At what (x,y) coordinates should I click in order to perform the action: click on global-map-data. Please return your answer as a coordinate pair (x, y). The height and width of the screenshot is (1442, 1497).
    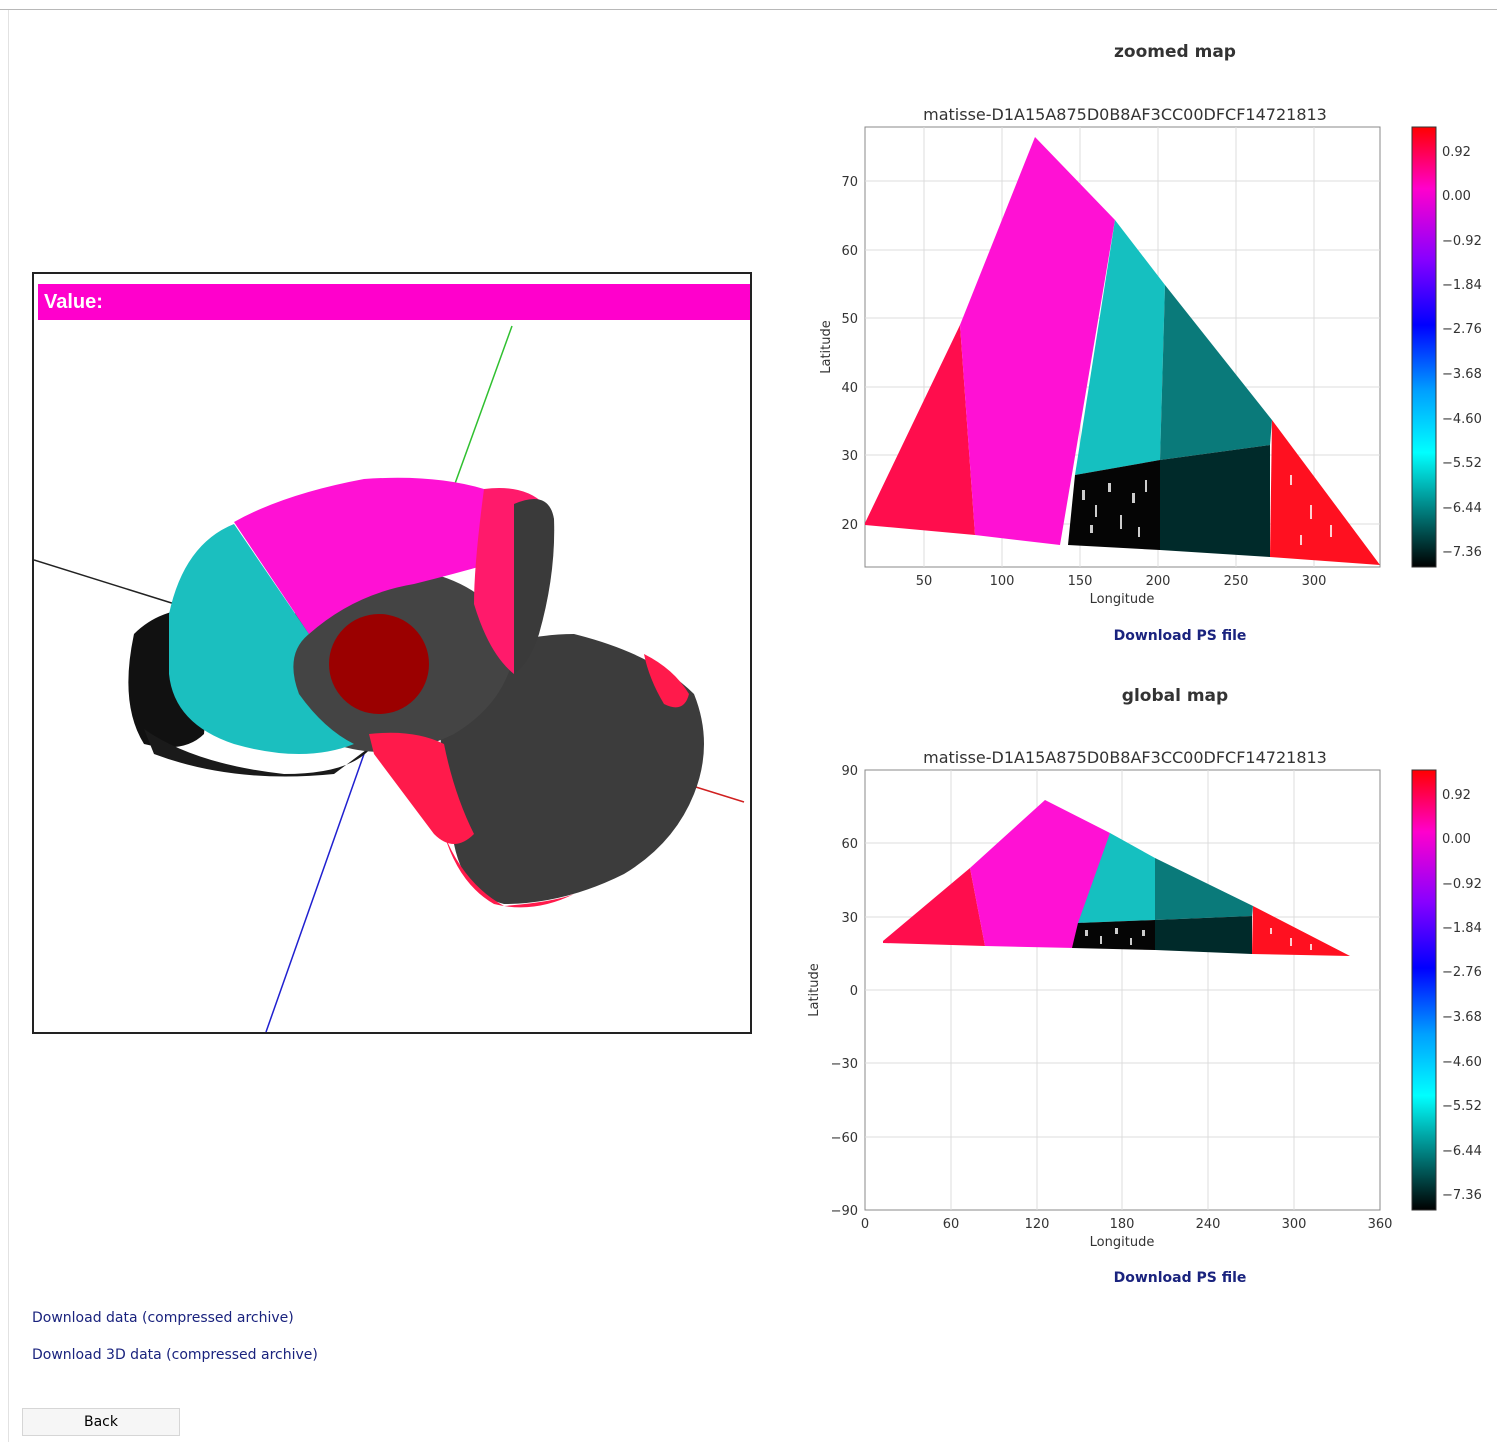
    Looking at the image, I should click on (1116, 878).